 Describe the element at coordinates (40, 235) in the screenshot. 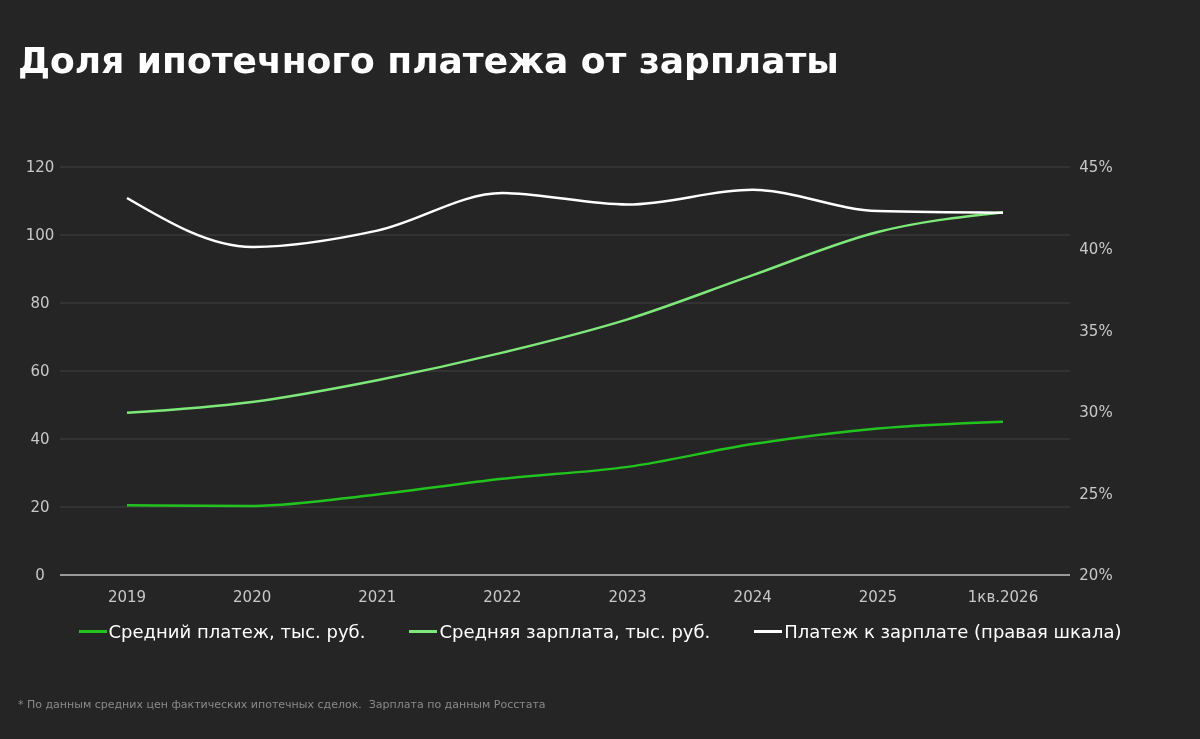

I see `y-tick-label: 100` at that location.